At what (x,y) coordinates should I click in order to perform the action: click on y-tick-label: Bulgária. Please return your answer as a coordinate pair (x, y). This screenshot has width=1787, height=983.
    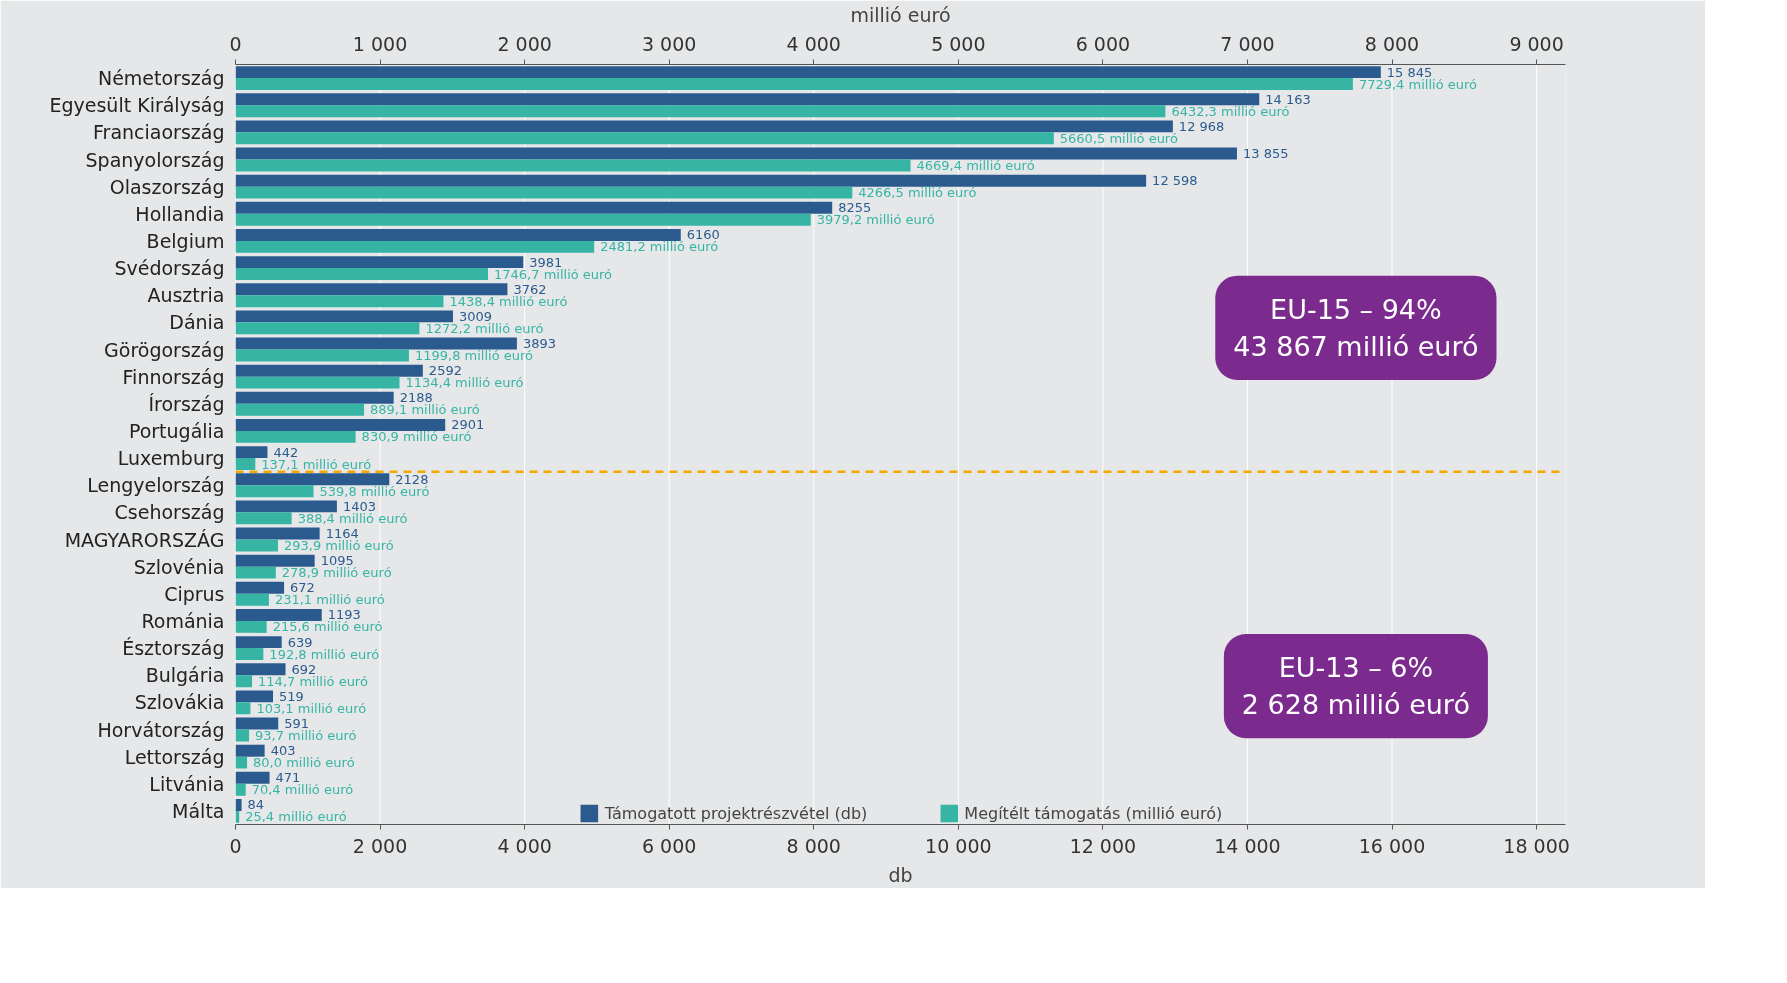
    Looking at the image, I should click on (185, 675).